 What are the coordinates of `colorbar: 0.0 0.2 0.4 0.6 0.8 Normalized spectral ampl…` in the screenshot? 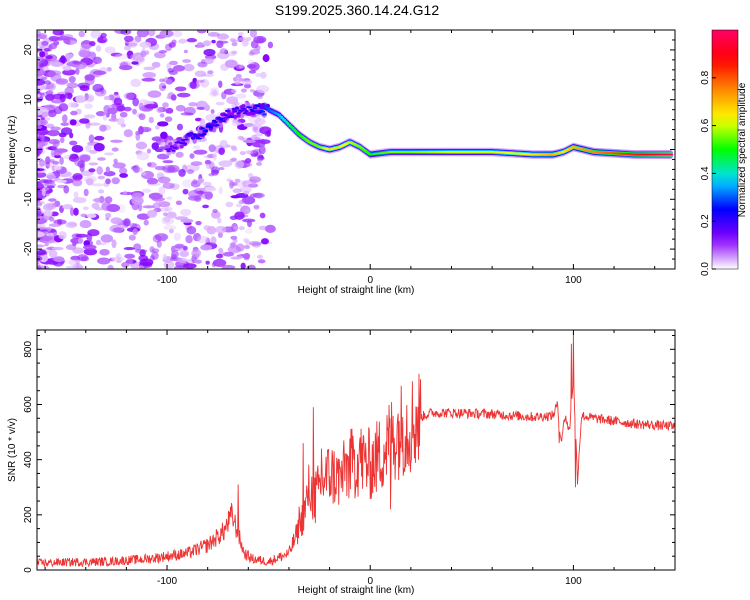 It's located at (724, 152).